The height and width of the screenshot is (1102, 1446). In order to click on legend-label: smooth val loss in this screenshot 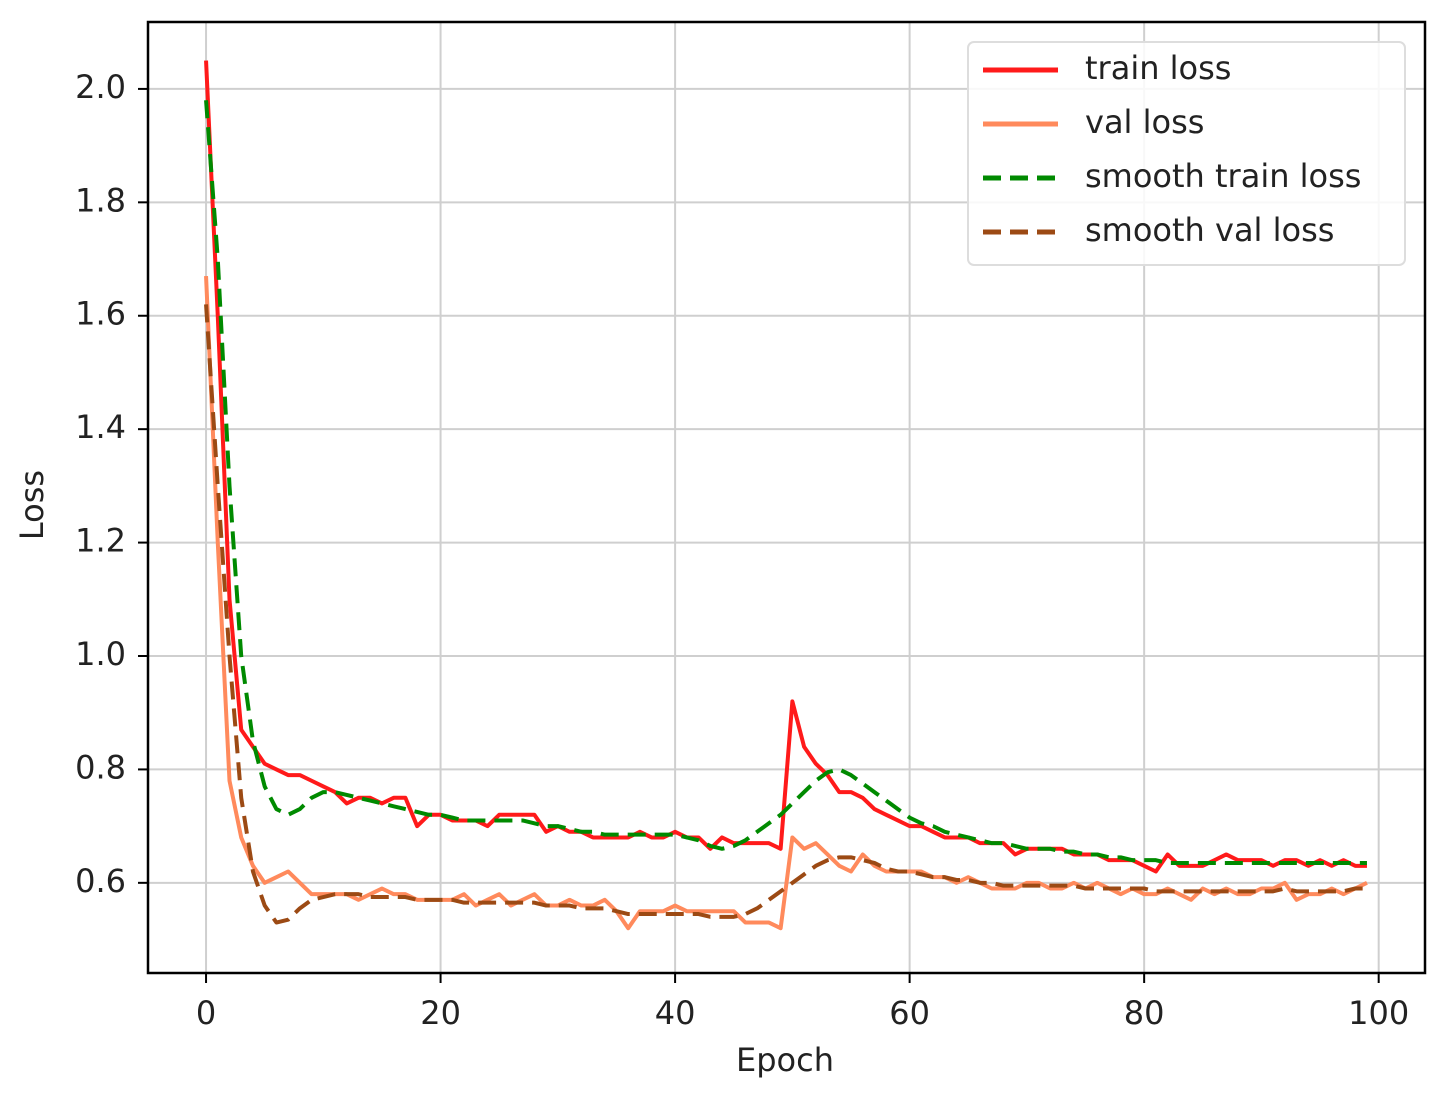, I will do `click(1209, 230)`.